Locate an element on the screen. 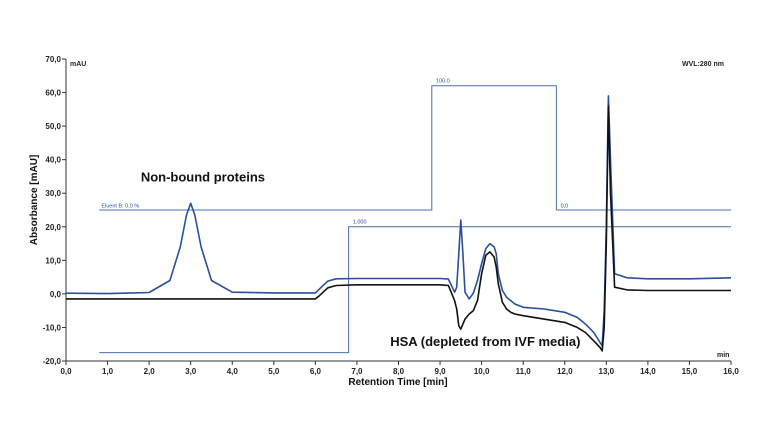 The width and height of the screenshot is (768, 432). y-tick-label: 60,0 is located at coordinates (53, 93).